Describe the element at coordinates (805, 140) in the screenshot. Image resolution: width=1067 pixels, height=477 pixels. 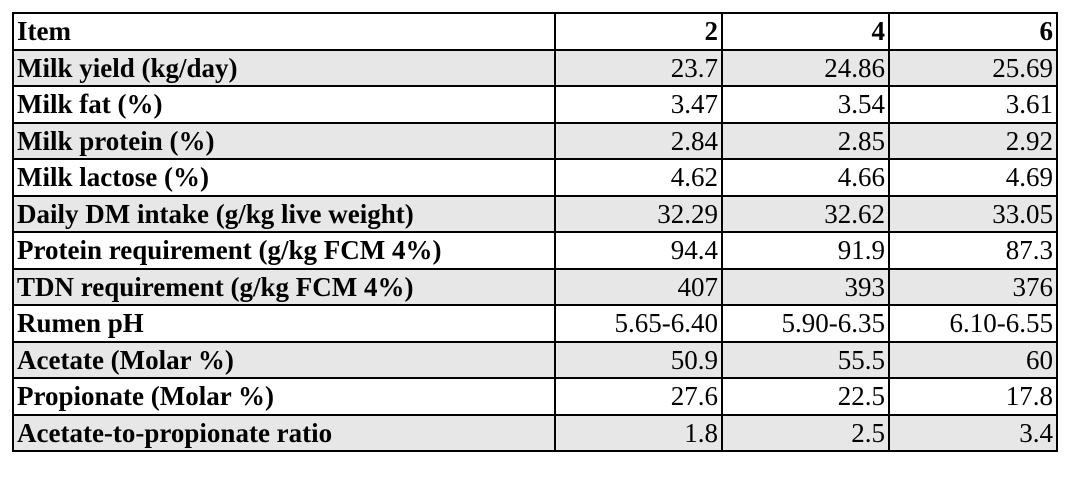
I see `row-value: 2.85` at that location.